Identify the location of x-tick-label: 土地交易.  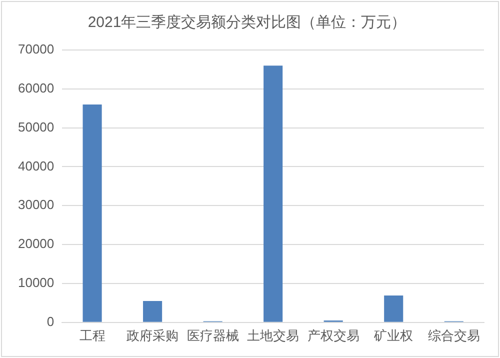
(273, 335).